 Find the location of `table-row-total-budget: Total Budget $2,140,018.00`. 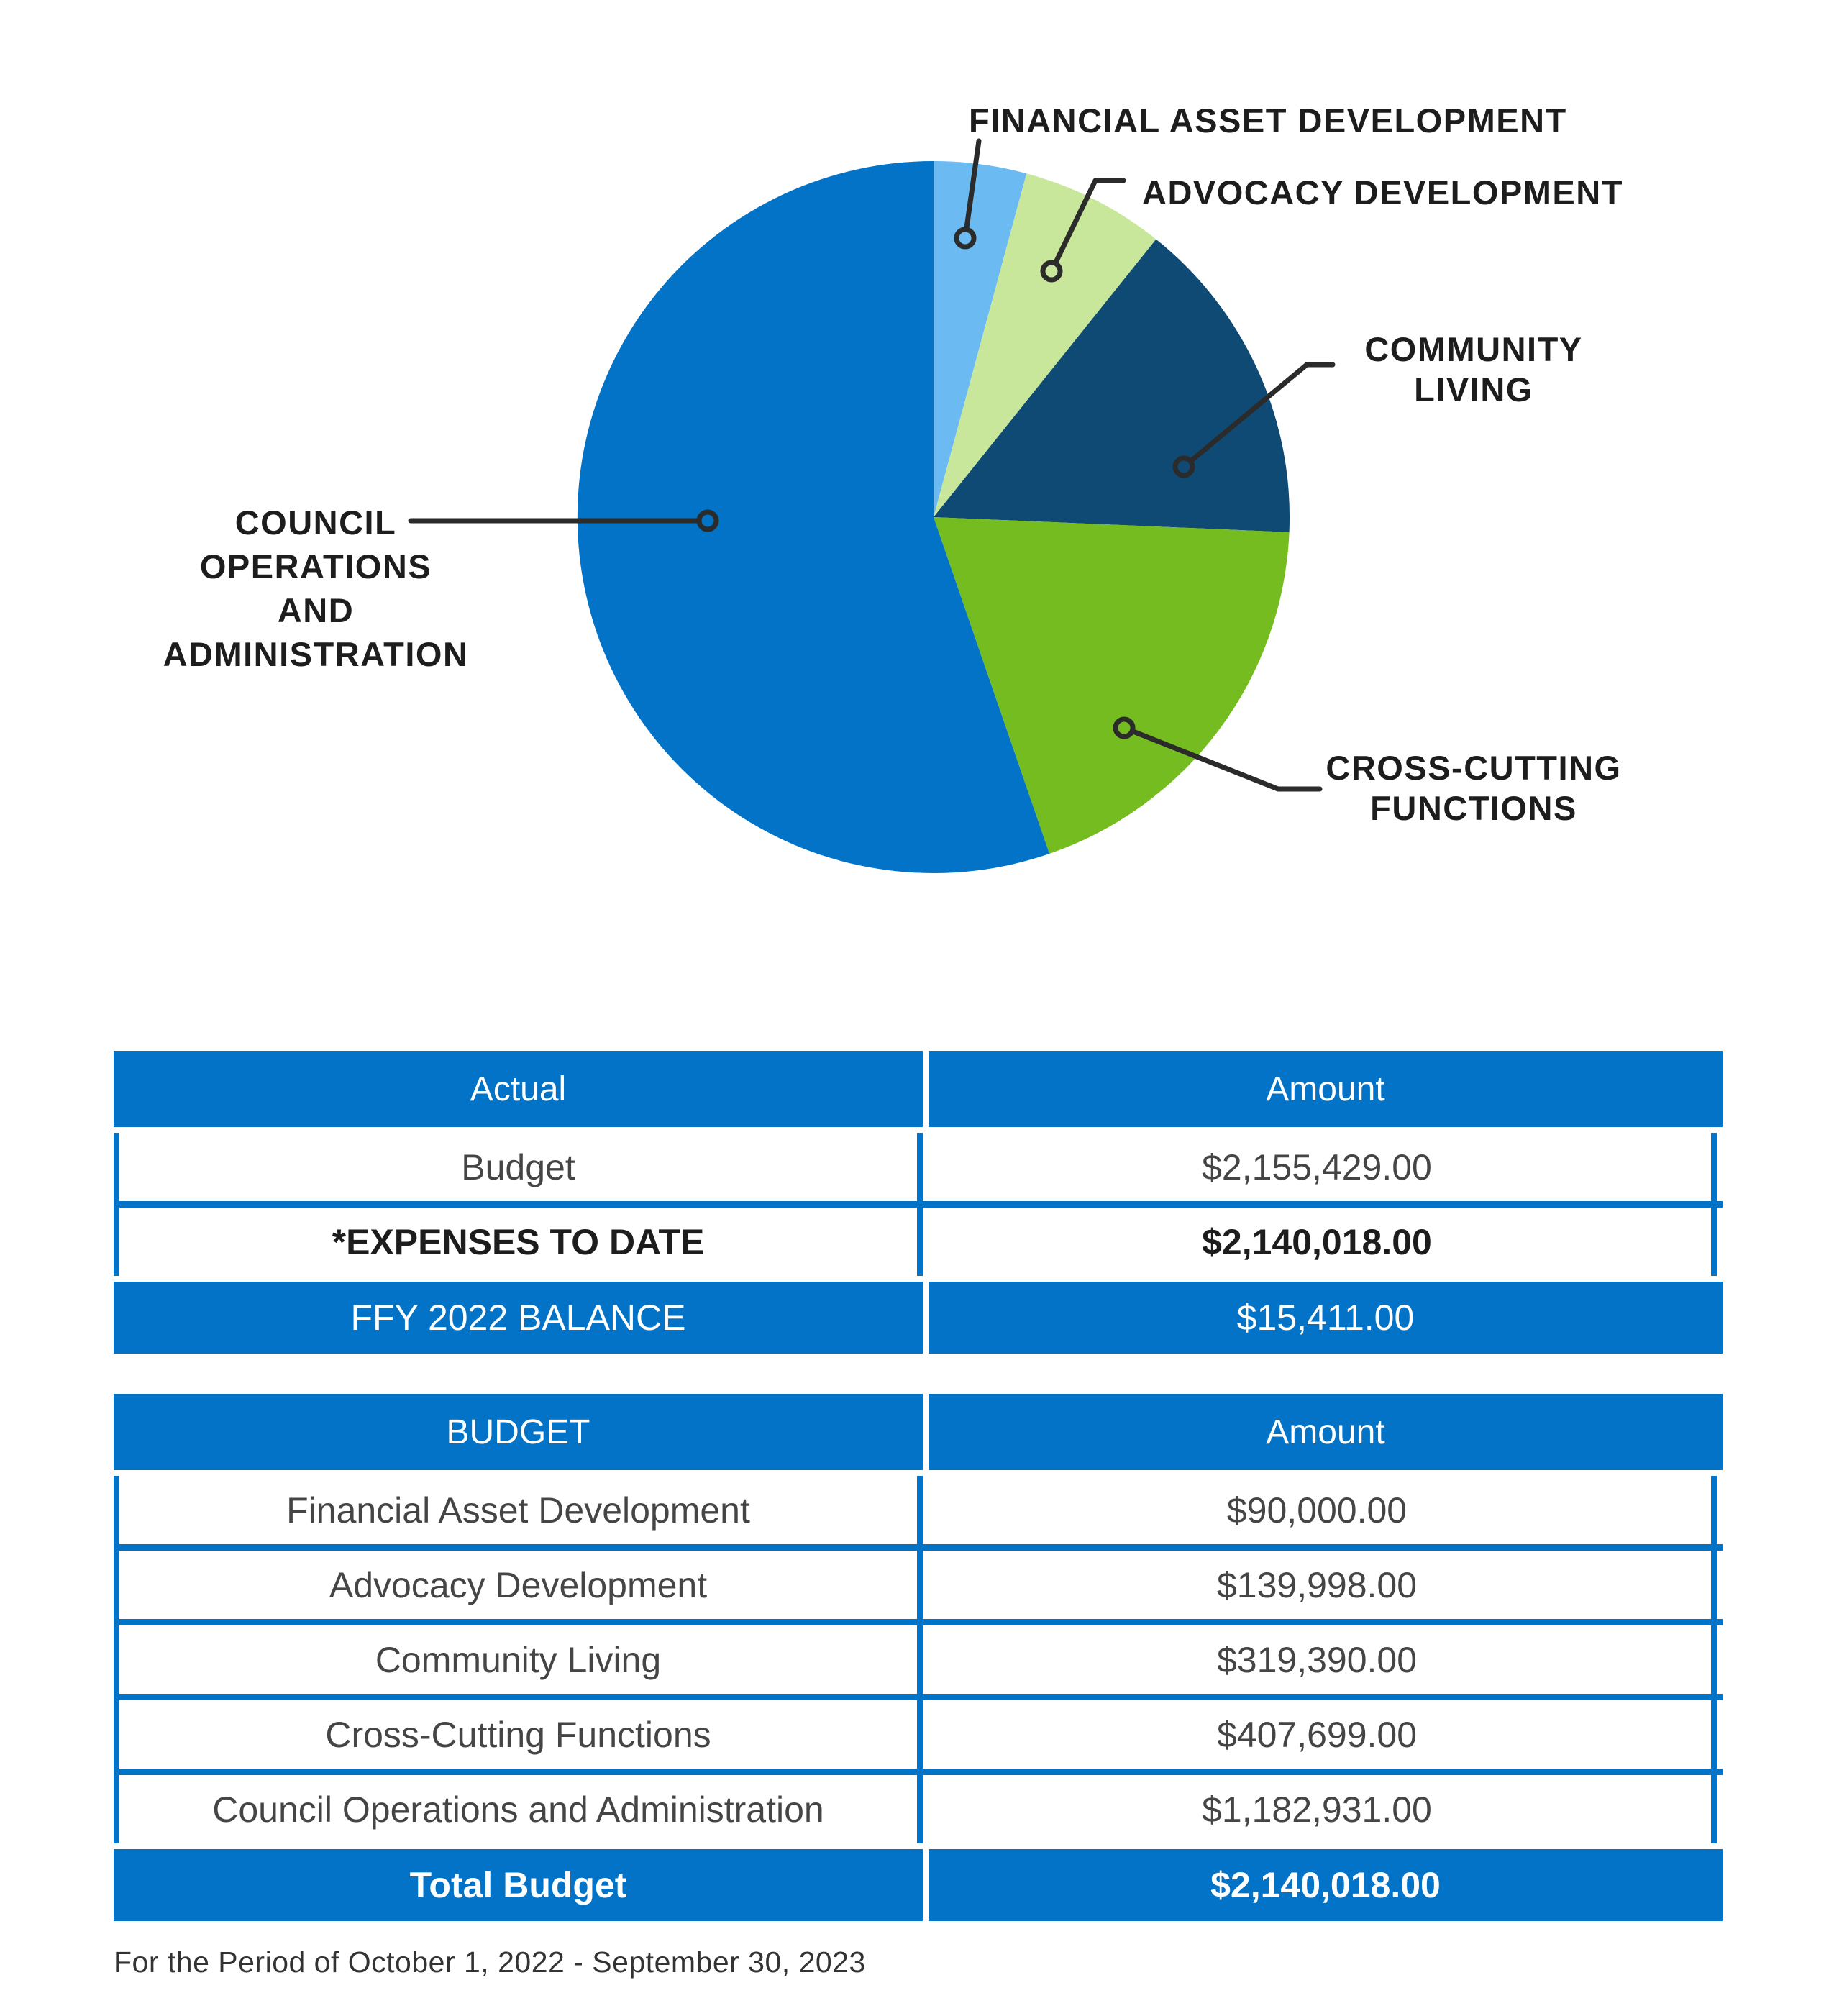

table-row-total-budget: Total Budget $2,140,018.00 is located at coordinates (918, 1885).